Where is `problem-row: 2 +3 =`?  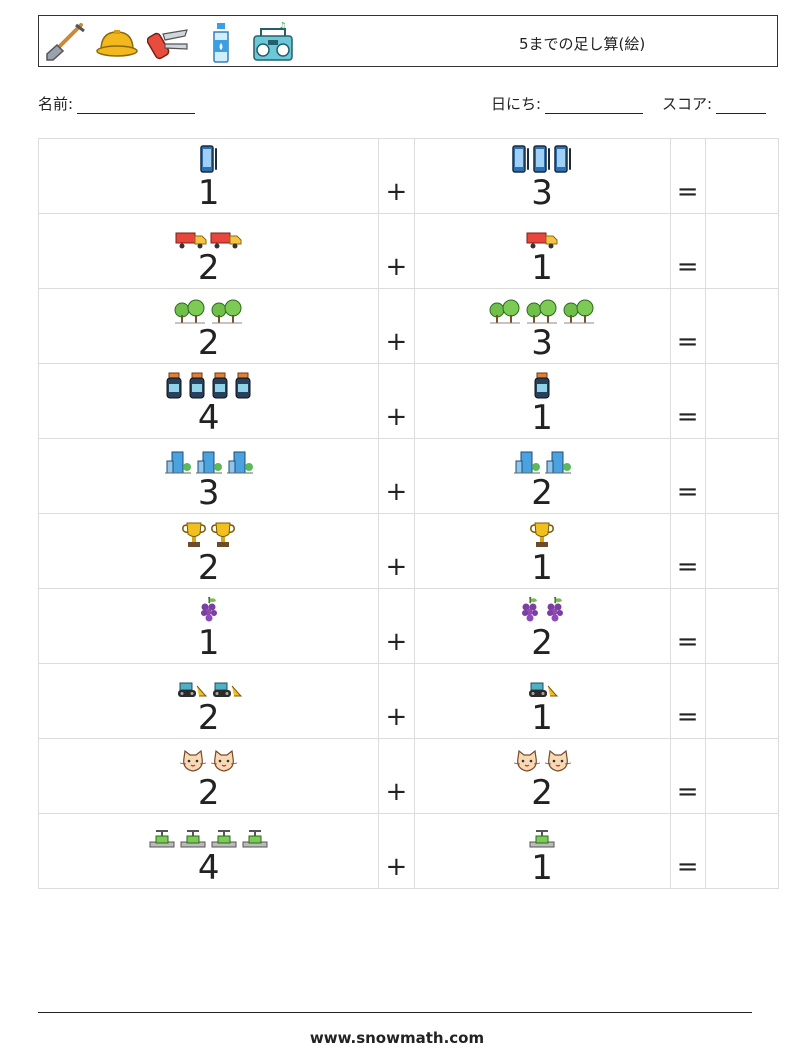
problem-row: 2 +3 = is located at coordinates (408, 326).